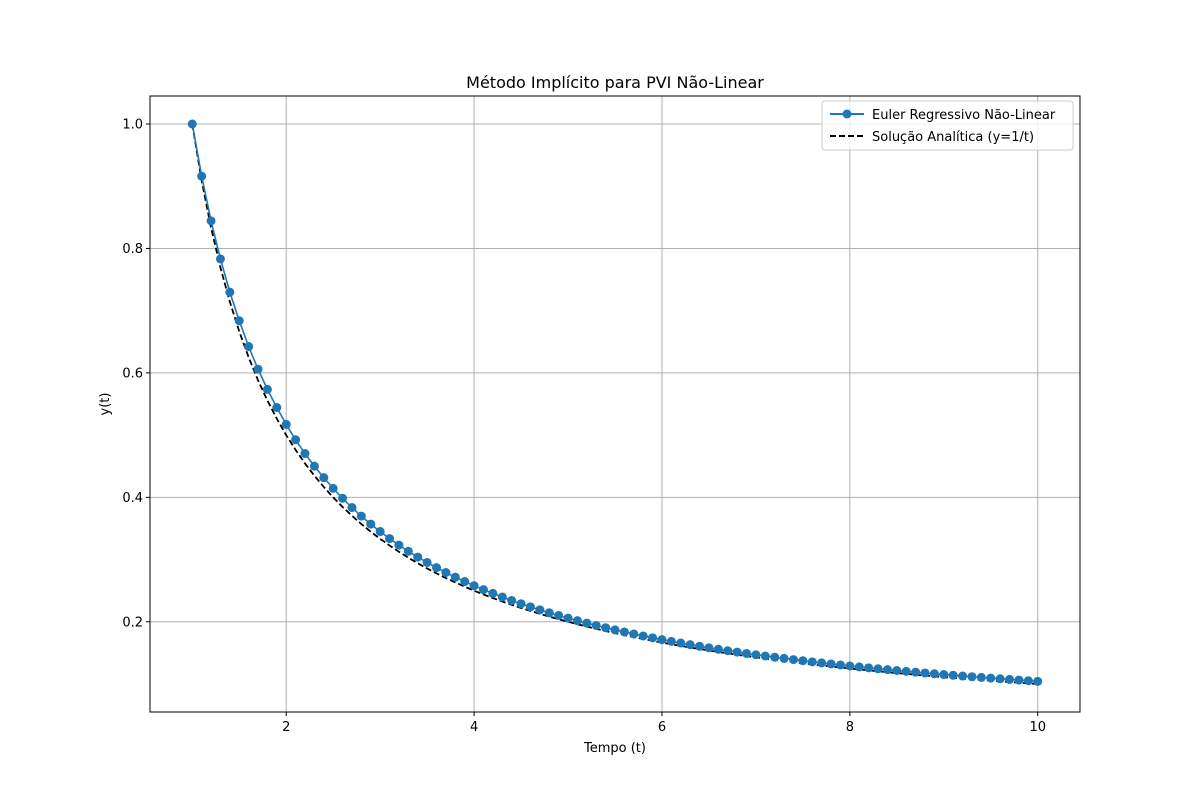 This screenshot has height=800, width=1200. I want to click on legend-euler-label: Euler Regressivo Não-Linear, so click(964, 115).